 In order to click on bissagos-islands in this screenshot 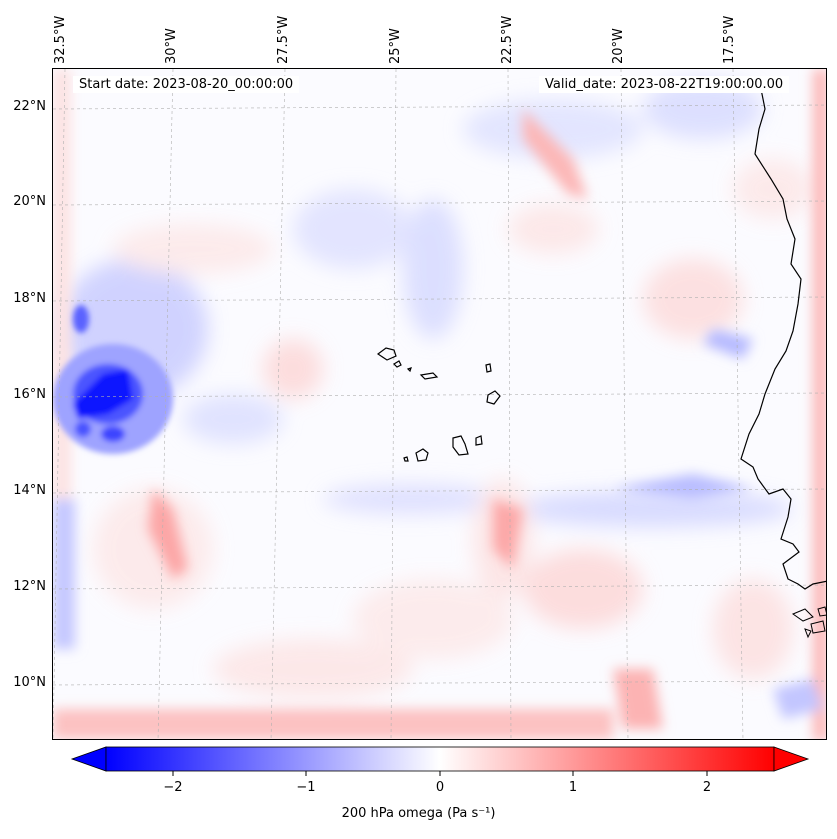, I will do `click(808, 622)`.